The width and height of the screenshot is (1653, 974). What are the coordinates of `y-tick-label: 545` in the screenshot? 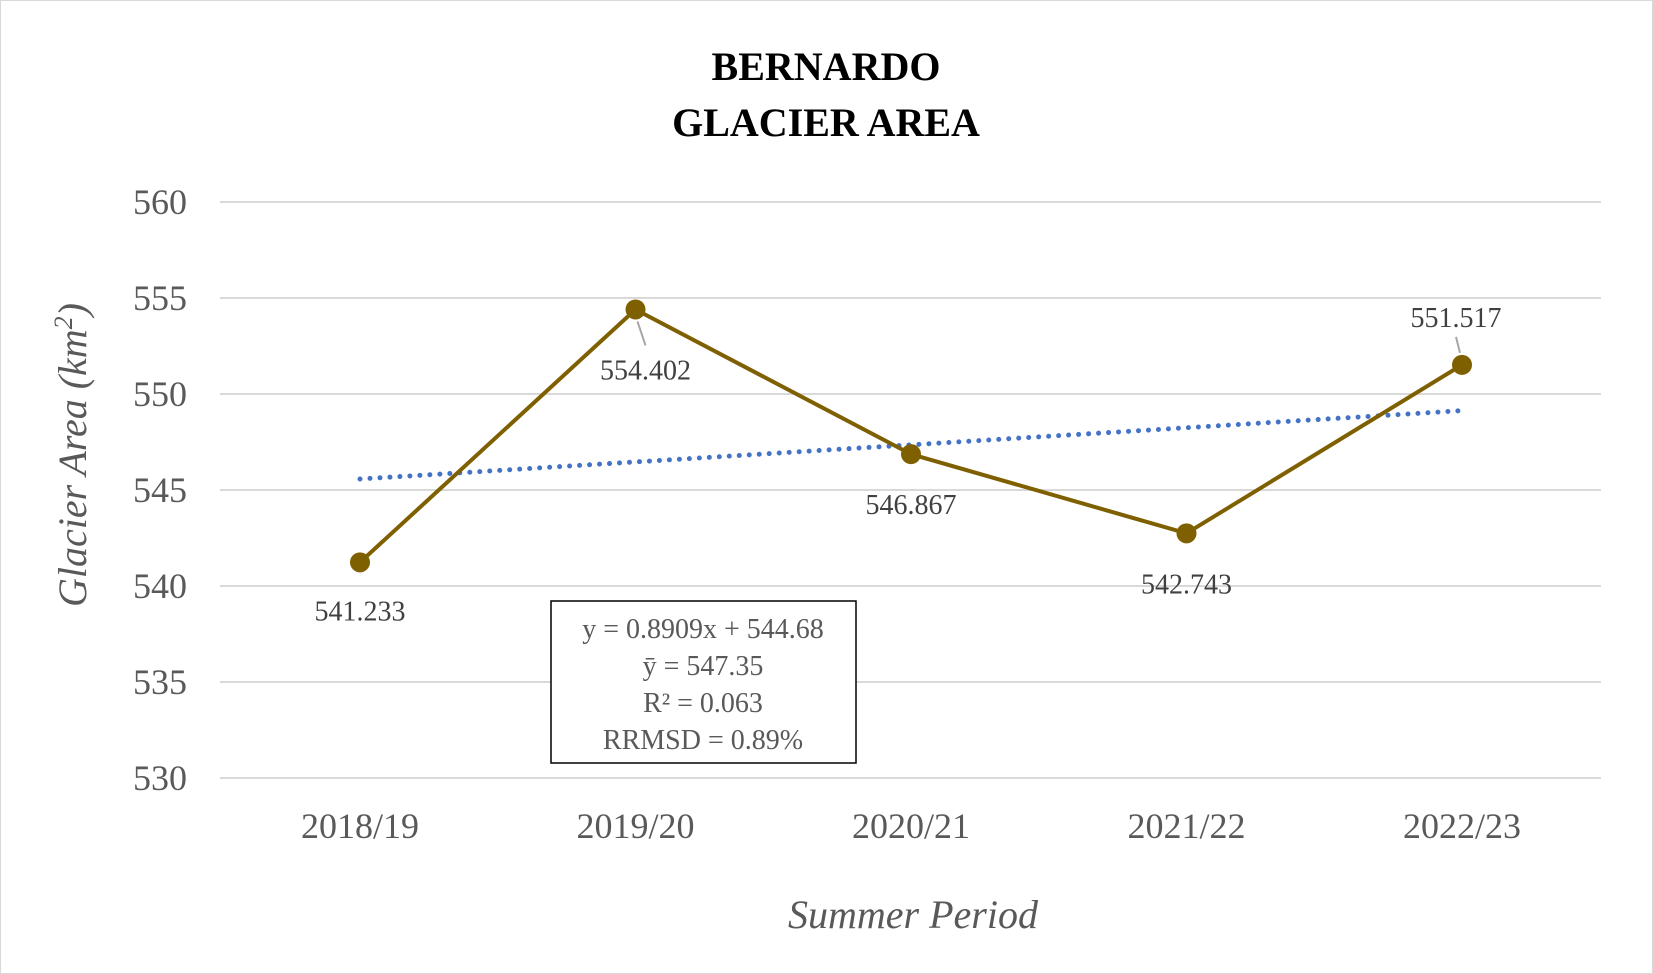 It's located at (160, 490).